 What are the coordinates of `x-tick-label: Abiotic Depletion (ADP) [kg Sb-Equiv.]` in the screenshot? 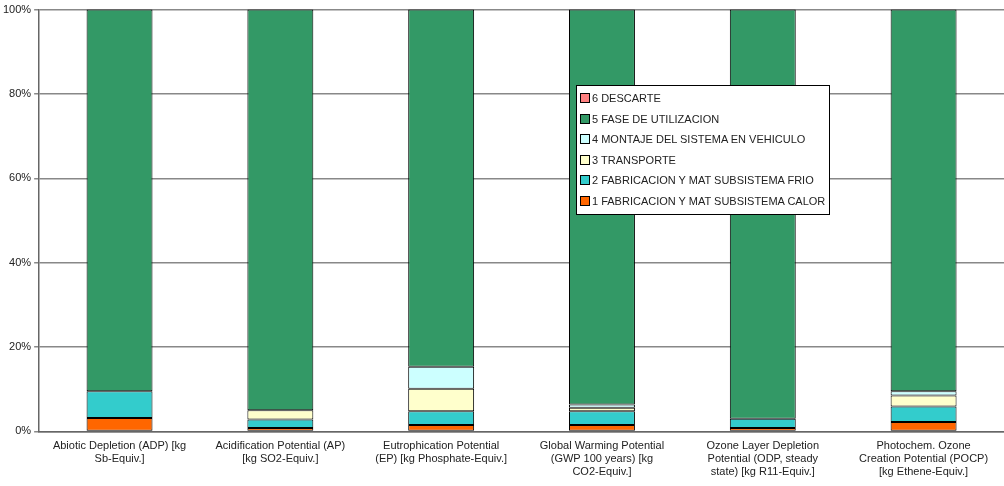 It's located at (119, 452).